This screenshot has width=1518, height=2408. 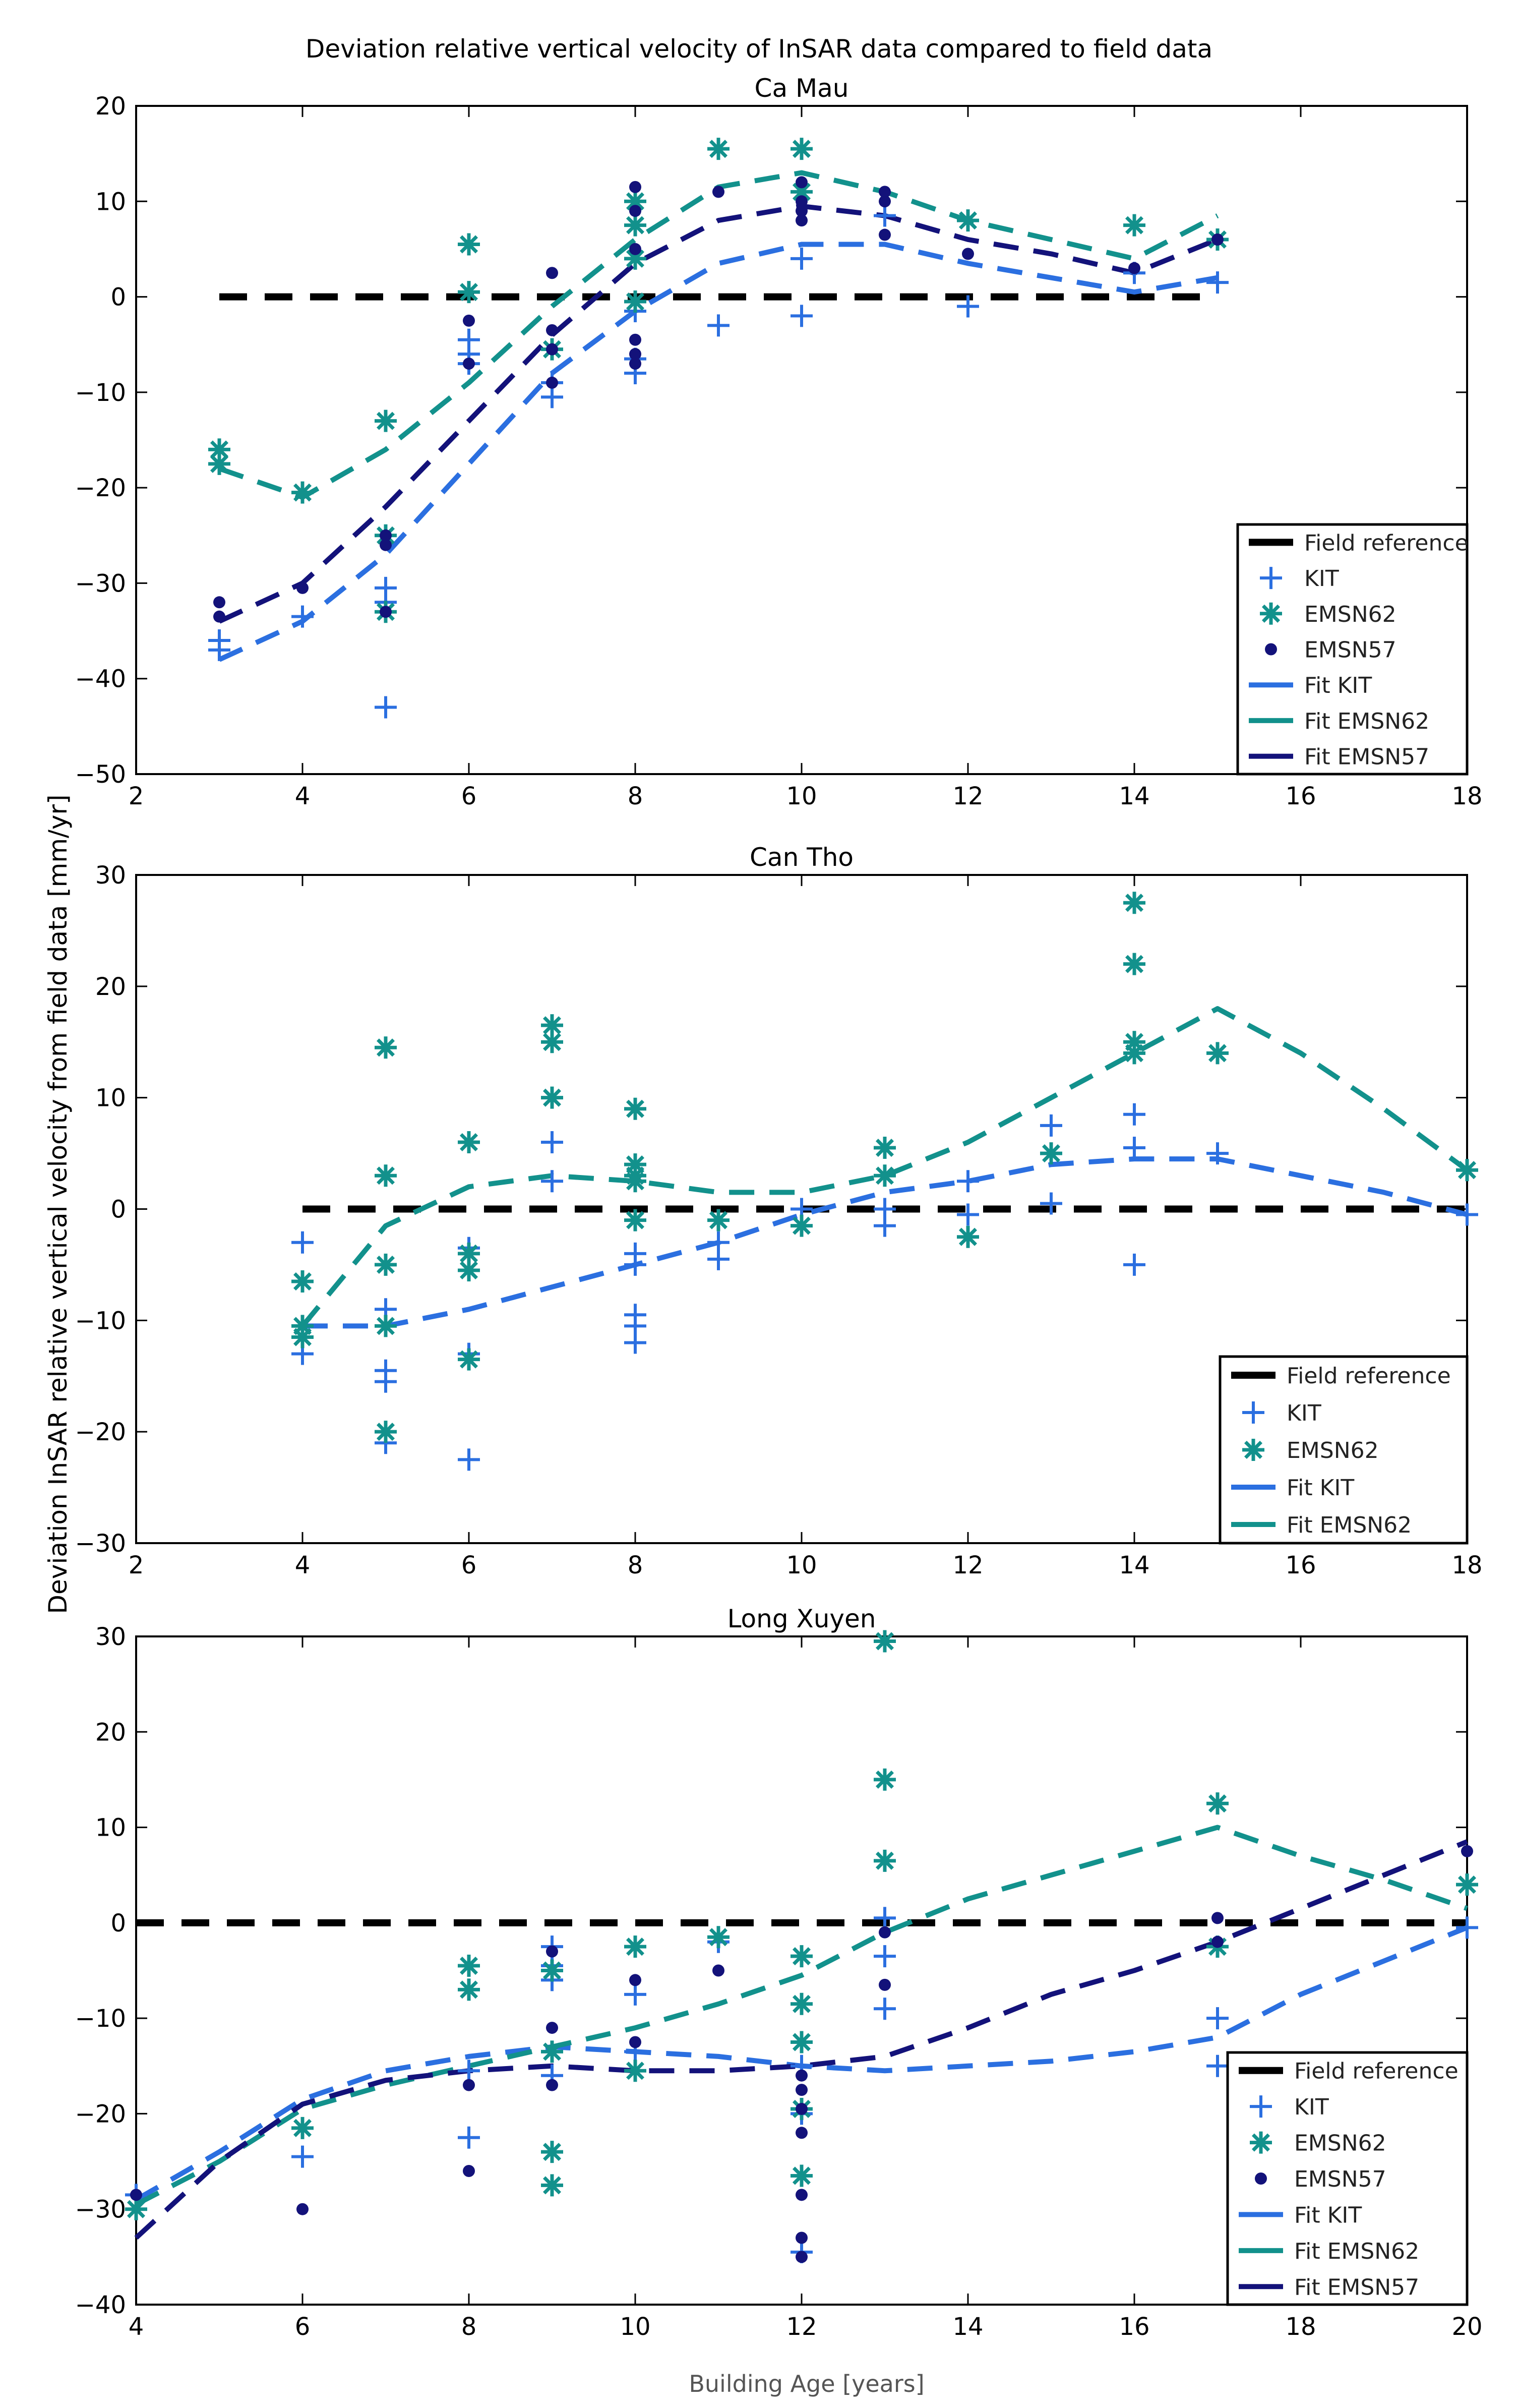 What do you see at coordinates (100, 679) in the screenshot?
I see `y-tick-label: −40` at bounding box center [100, 679].